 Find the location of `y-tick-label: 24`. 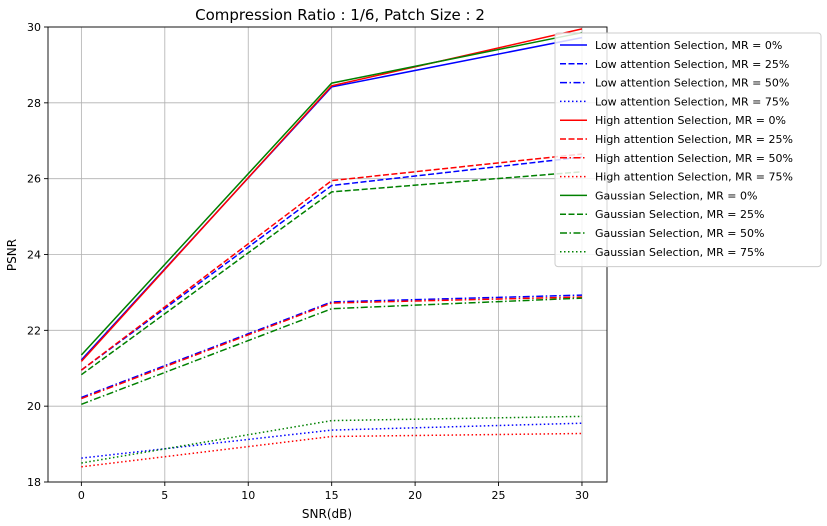

y-tick-label: 24 is located at coordinates (34, 255).